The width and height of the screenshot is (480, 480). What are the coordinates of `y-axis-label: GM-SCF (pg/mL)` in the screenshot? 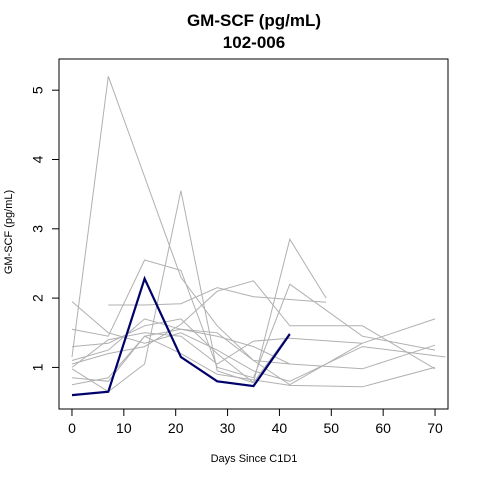 It's located at (9, 232).